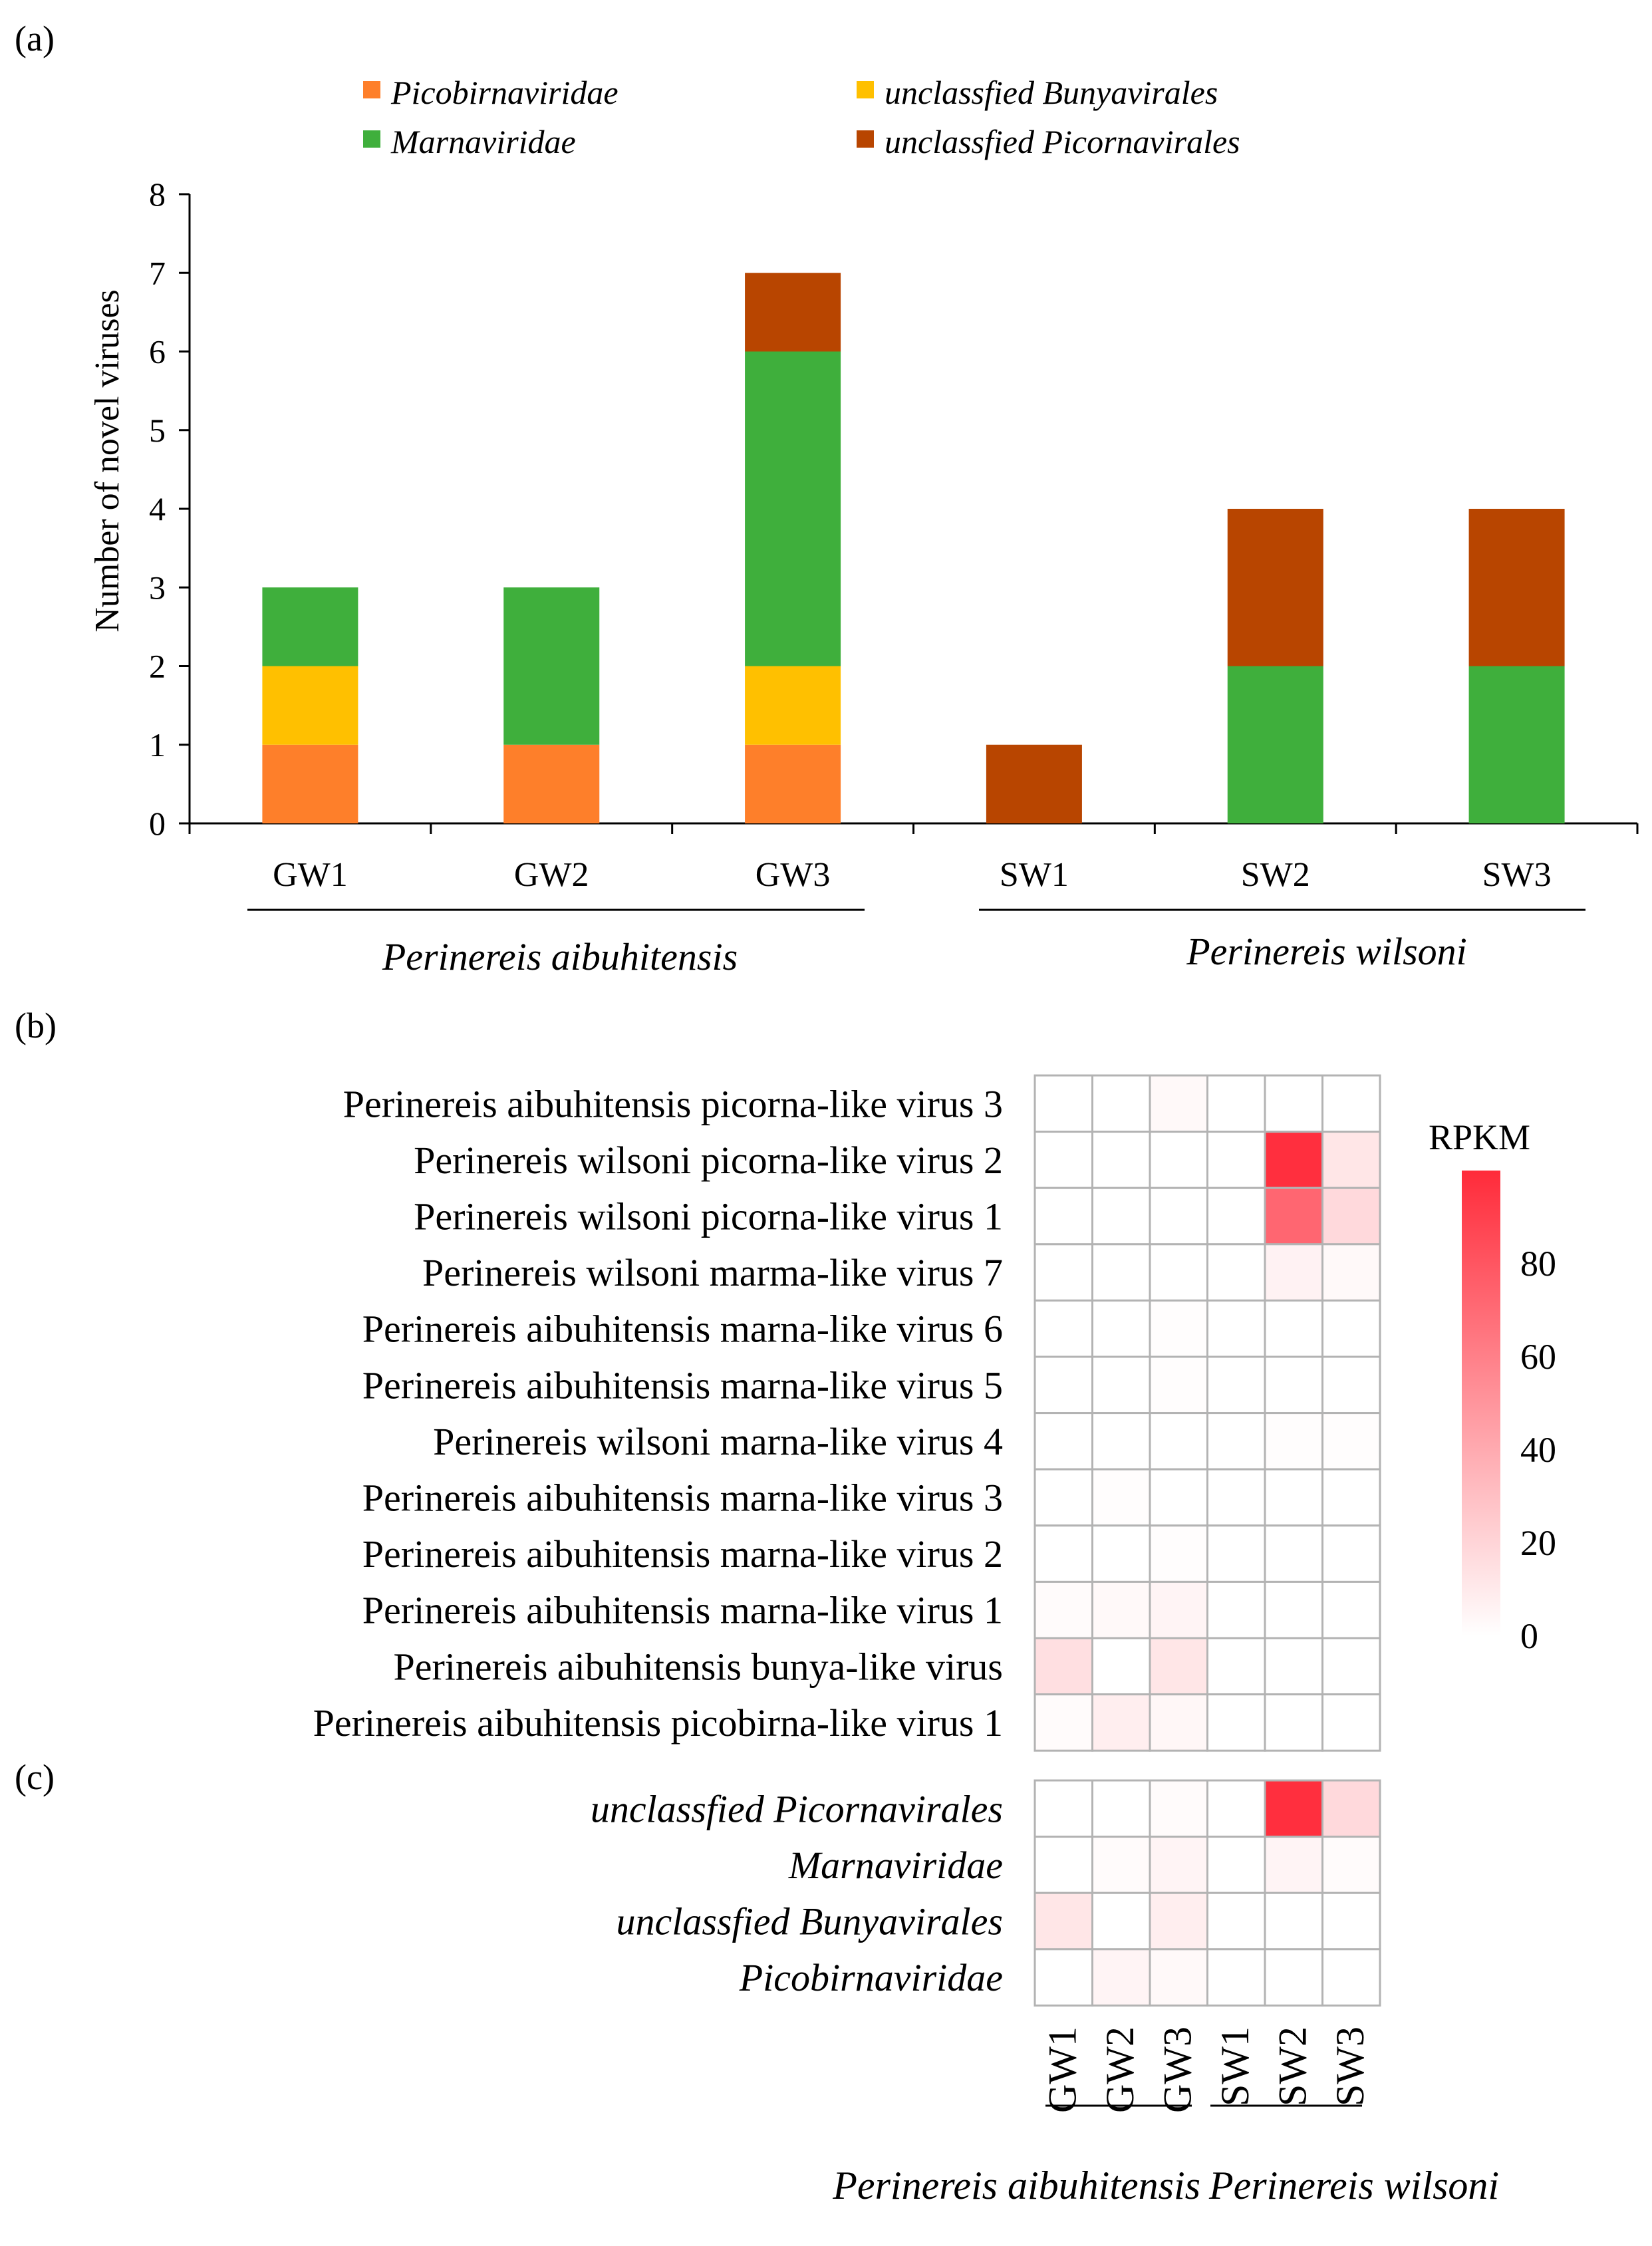 This screenshot has width=1652, height=2246. Describe the element at coordinates (797, 1808) in the screenshot. I see `heat-c-row-label: unclassfied Picornavirales` at that location.